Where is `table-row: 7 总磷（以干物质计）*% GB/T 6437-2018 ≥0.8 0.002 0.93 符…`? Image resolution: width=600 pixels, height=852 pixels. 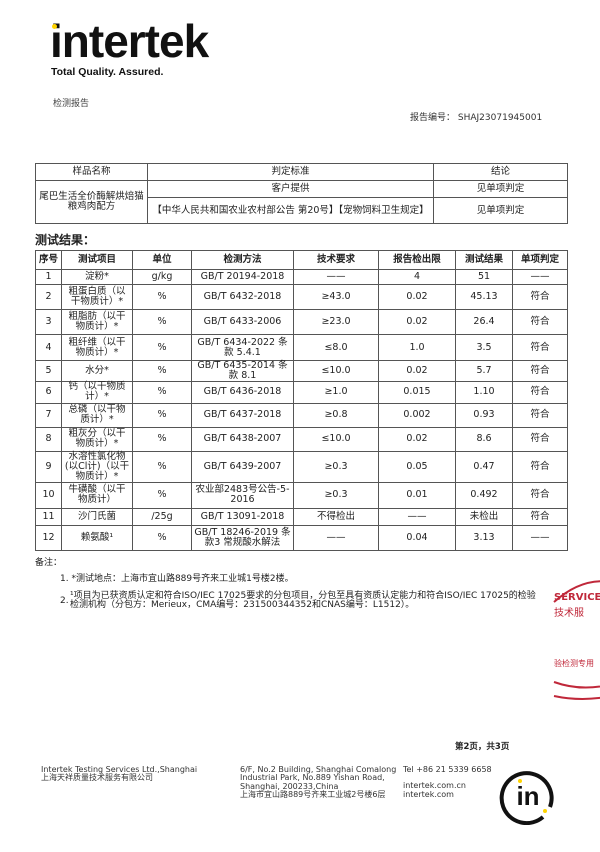 table-row: 7 总磷（以干物质计）*% GB/T 6437-2018 ≥0.8 0.002 0.93 符… is located at coordinates (301, 415).